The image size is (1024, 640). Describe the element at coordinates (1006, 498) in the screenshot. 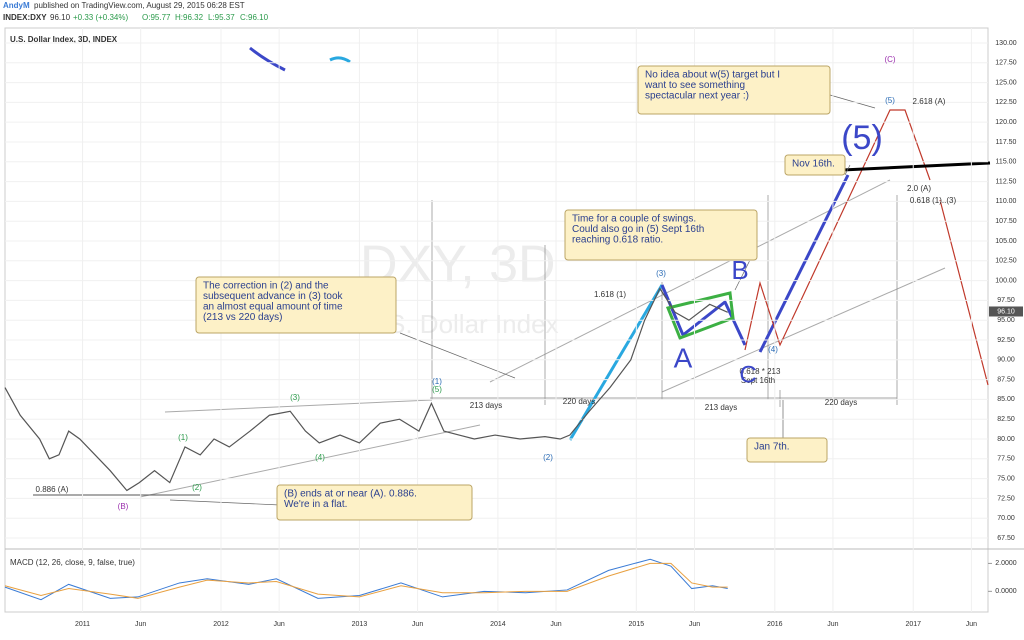

I see `y-tick-label: 72.50` at that location.